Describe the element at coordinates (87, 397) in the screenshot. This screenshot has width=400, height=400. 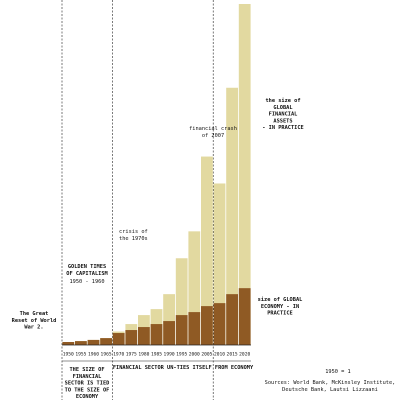
I see `annotation-line: ECONOMY` at that location.